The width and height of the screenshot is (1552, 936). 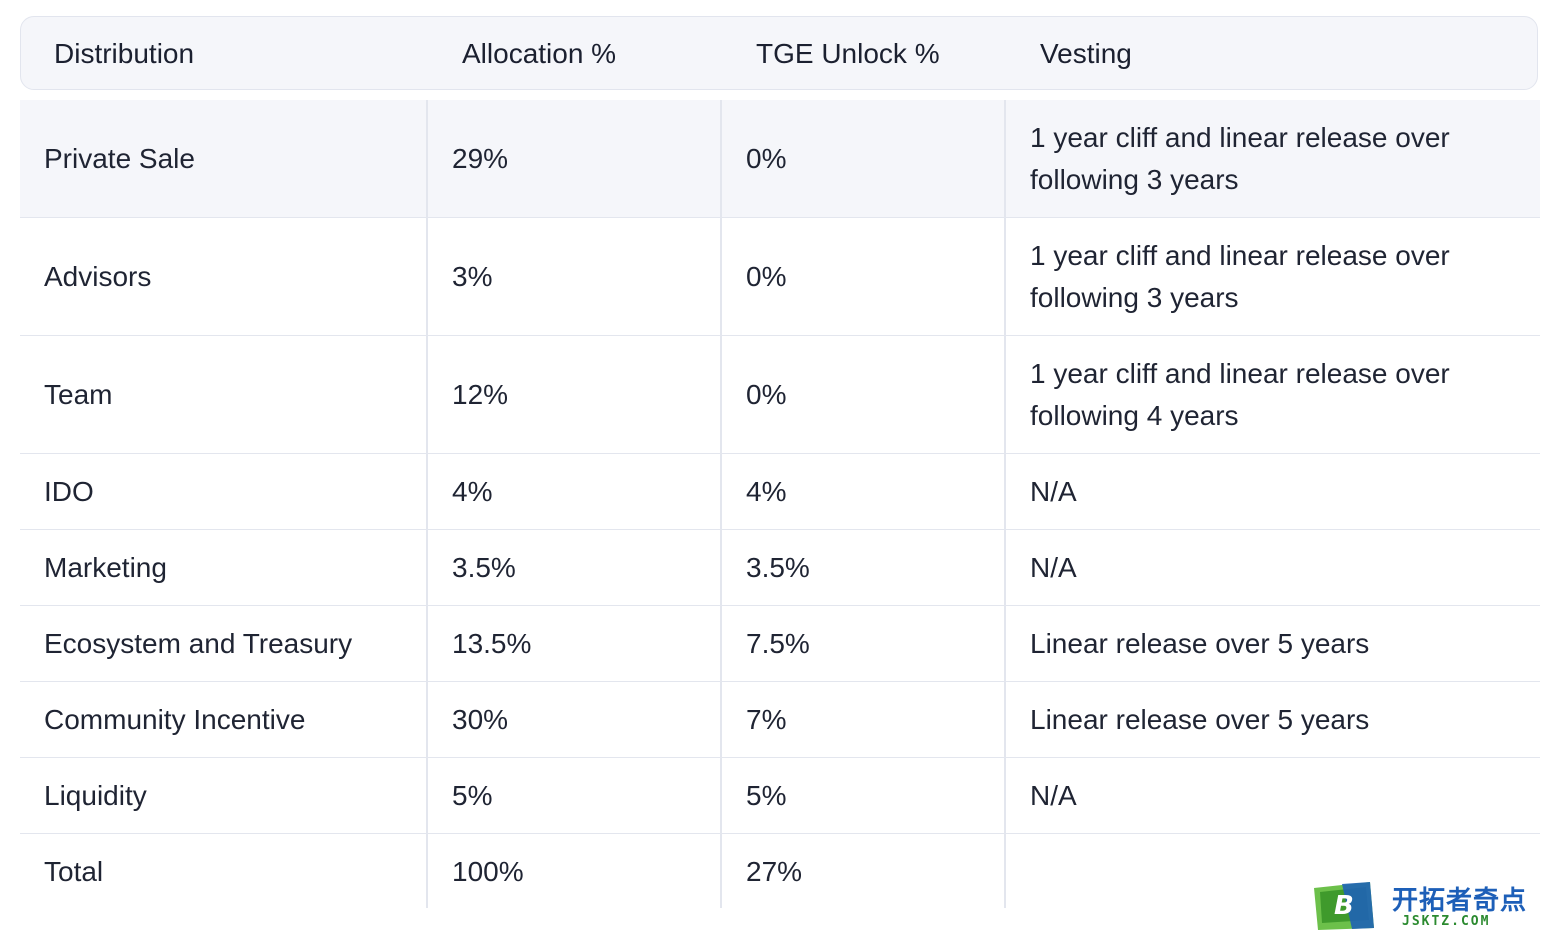 I want to click on watermark-name-en: JSKTZ.COM, so click(x=1446, y=921).